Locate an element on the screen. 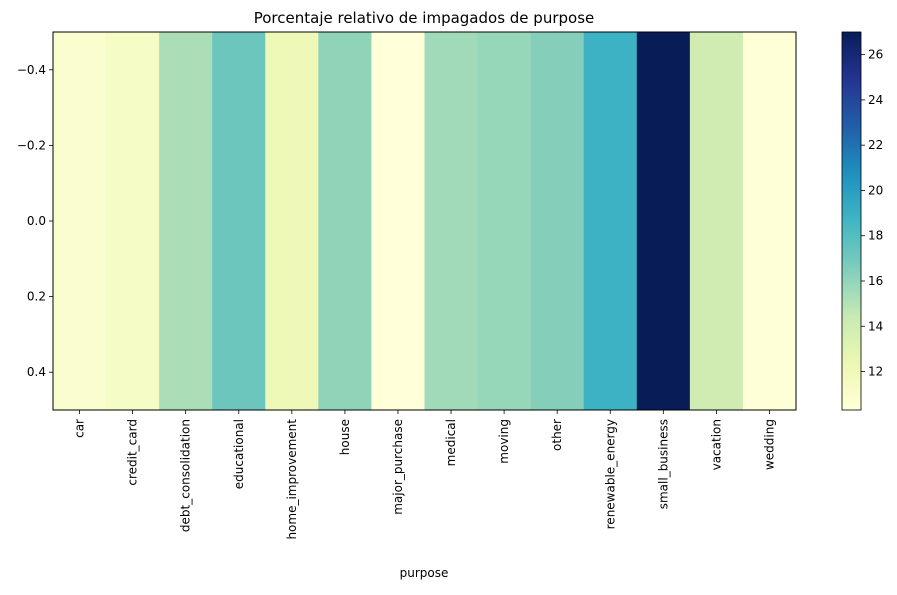 This screenshot has width=897, height=595. y-axis: −0.4 −0.2 0.0 0.2 0.4 is located at coordinates (35, 221).